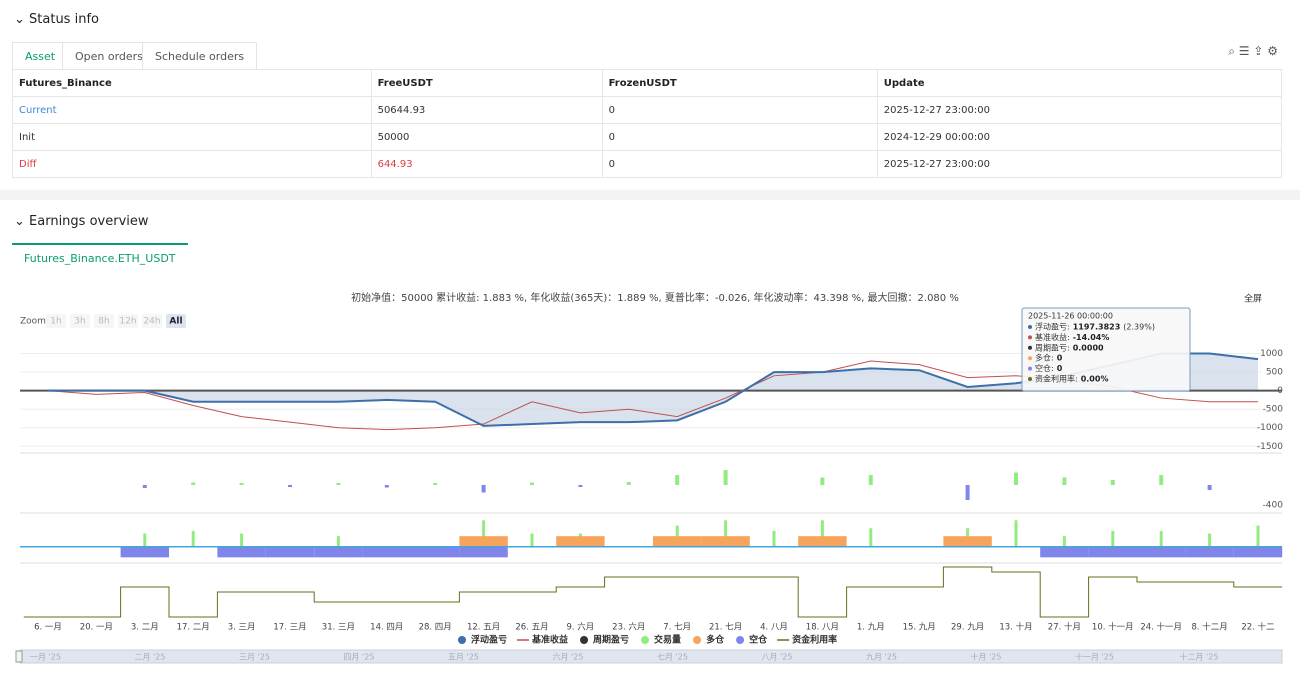 This screenshot has height=680, width=1300. I want to click on status-header: ⌄ Status info, so click(56, 19).